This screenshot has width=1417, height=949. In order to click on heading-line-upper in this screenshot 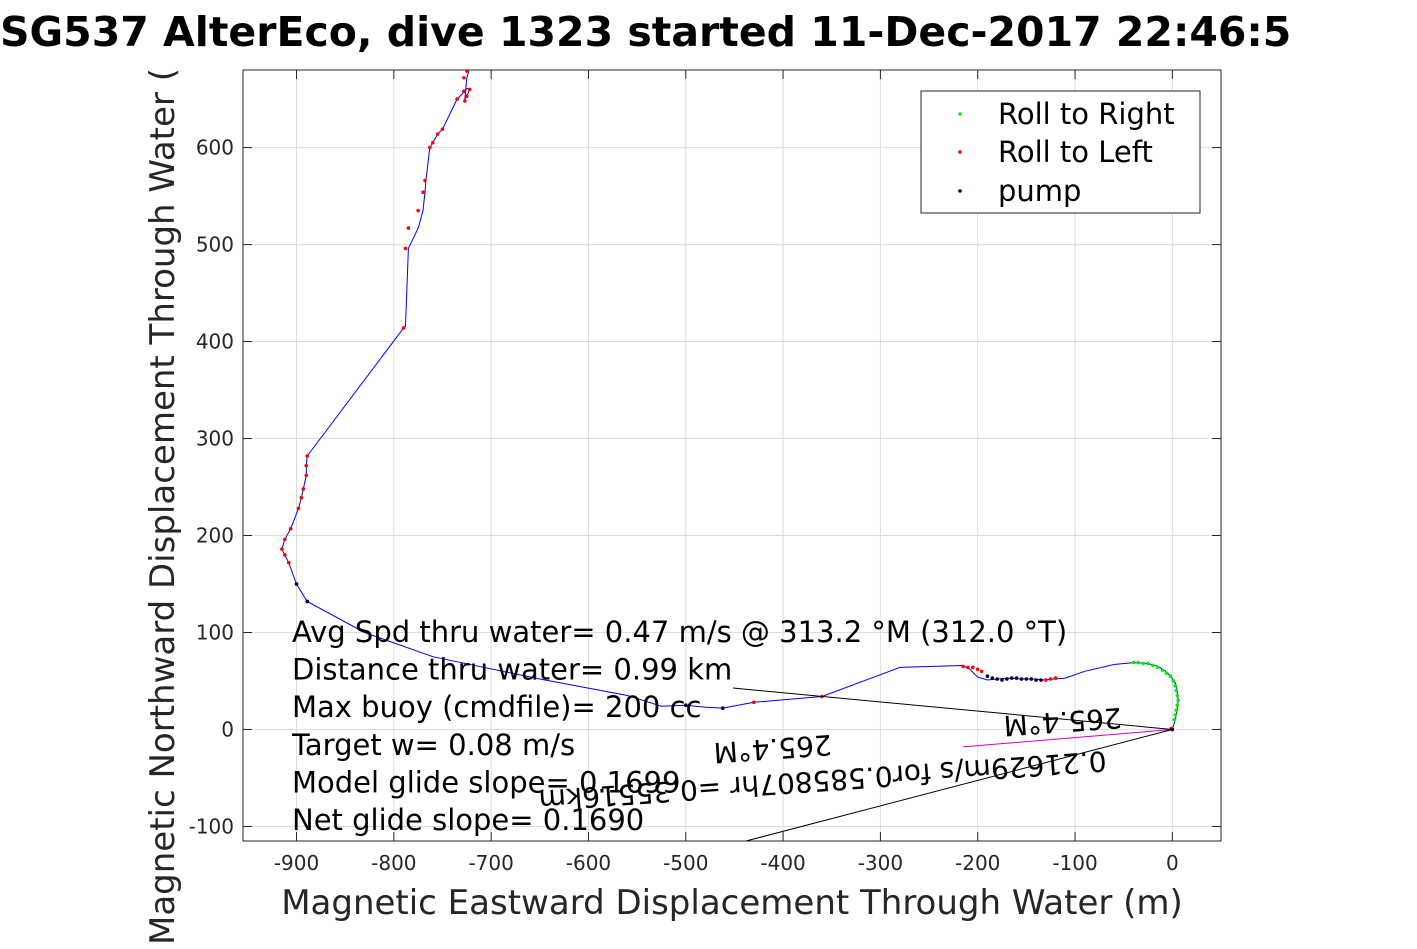, I will do `click(952, 708)`.